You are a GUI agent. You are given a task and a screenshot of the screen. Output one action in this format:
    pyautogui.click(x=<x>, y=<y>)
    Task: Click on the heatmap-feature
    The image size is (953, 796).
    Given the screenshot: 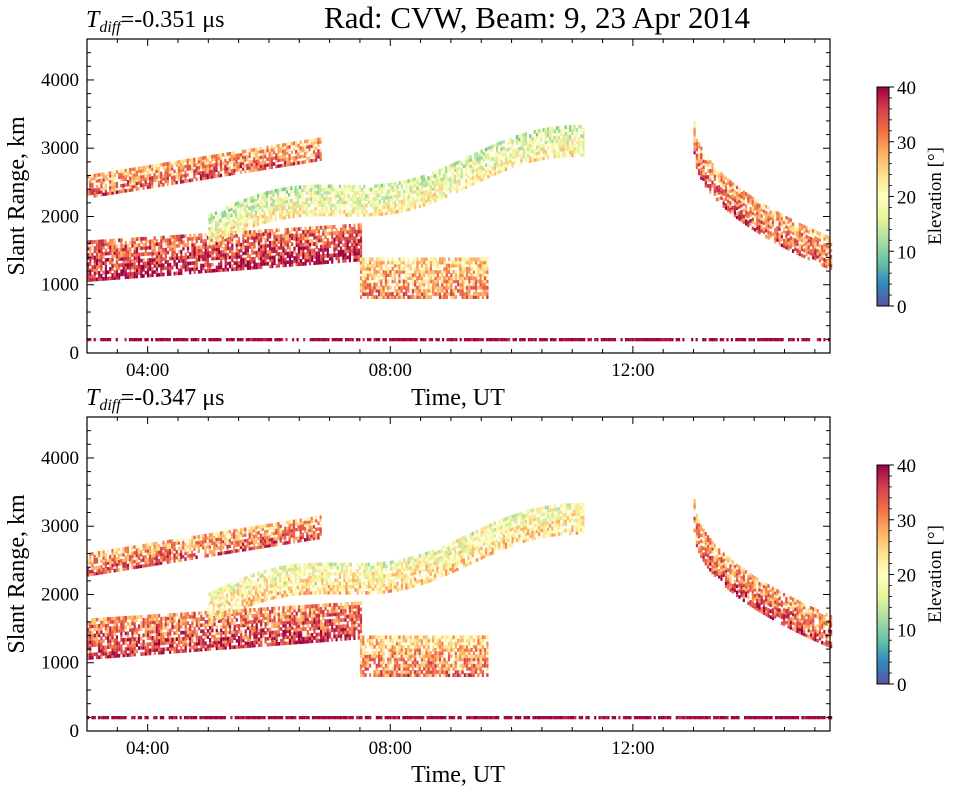 What is the action you would take?
    pyautogui.click(x=225, y=630)
    